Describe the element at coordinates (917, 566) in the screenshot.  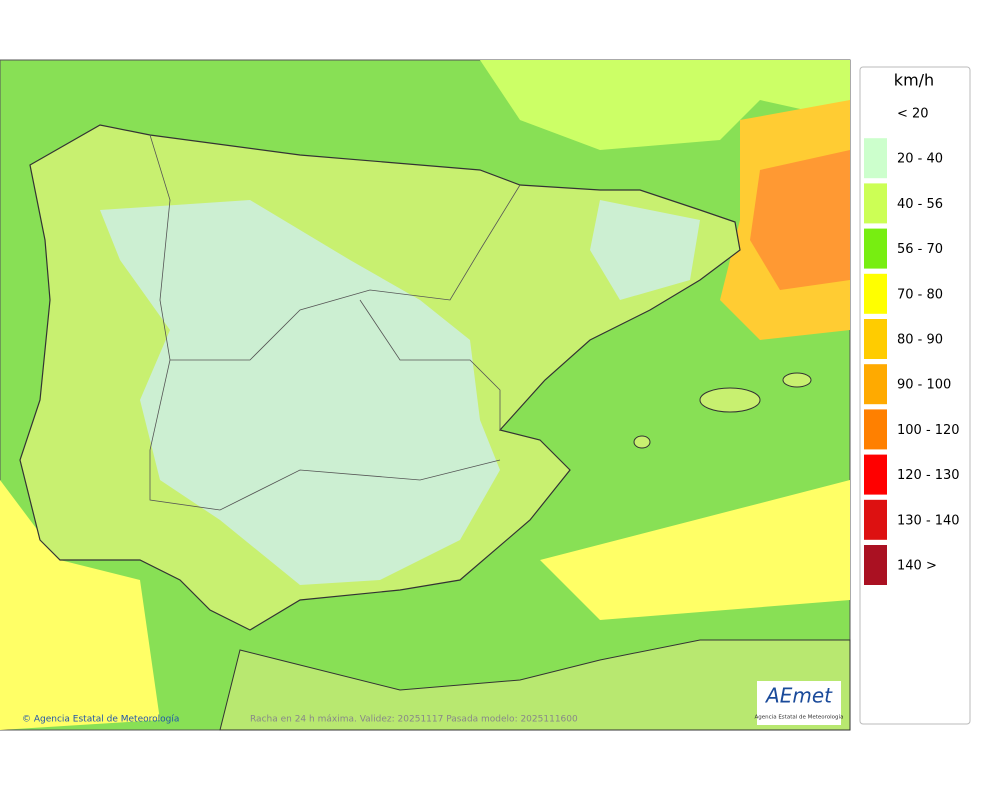
I see `legend-label: 140 >` at that location.